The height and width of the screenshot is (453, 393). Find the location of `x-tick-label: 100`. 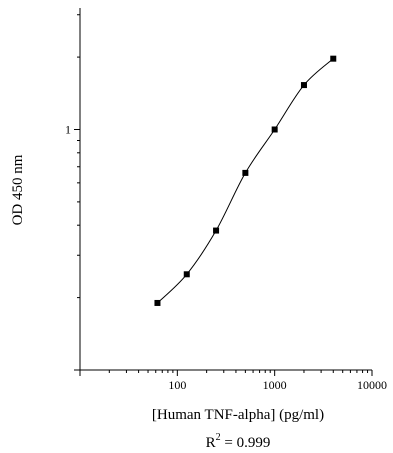

x-tick-label: 100 is located at coordinates (177, 385).